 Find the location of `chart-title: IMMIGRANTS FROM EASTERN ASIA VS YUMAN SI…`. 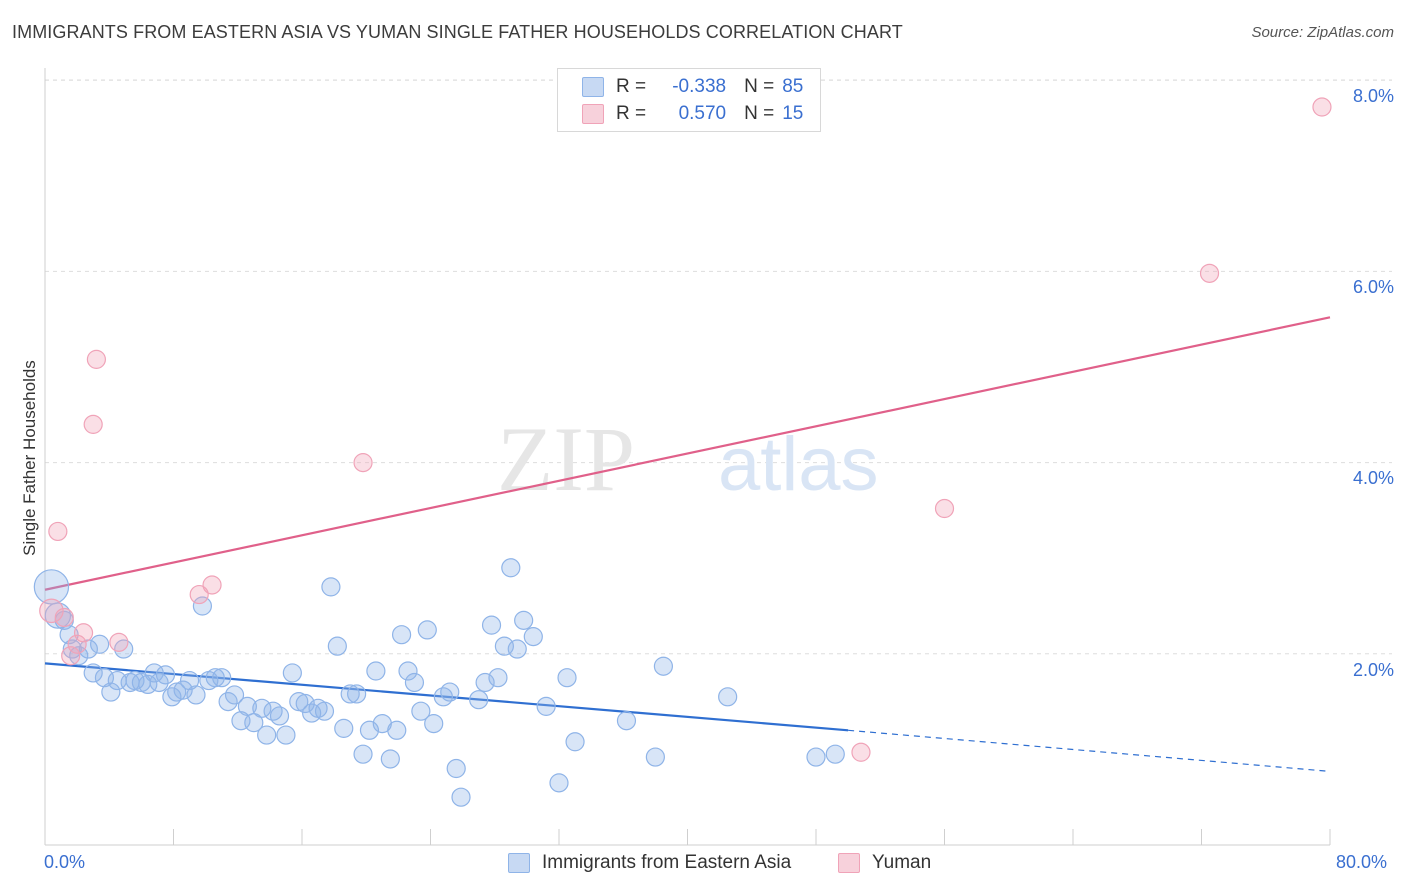

chart-title: IMMIGRANTS FROM EASTERN ASIA VS YUMAN SI… is located at coordinates (457, 32).